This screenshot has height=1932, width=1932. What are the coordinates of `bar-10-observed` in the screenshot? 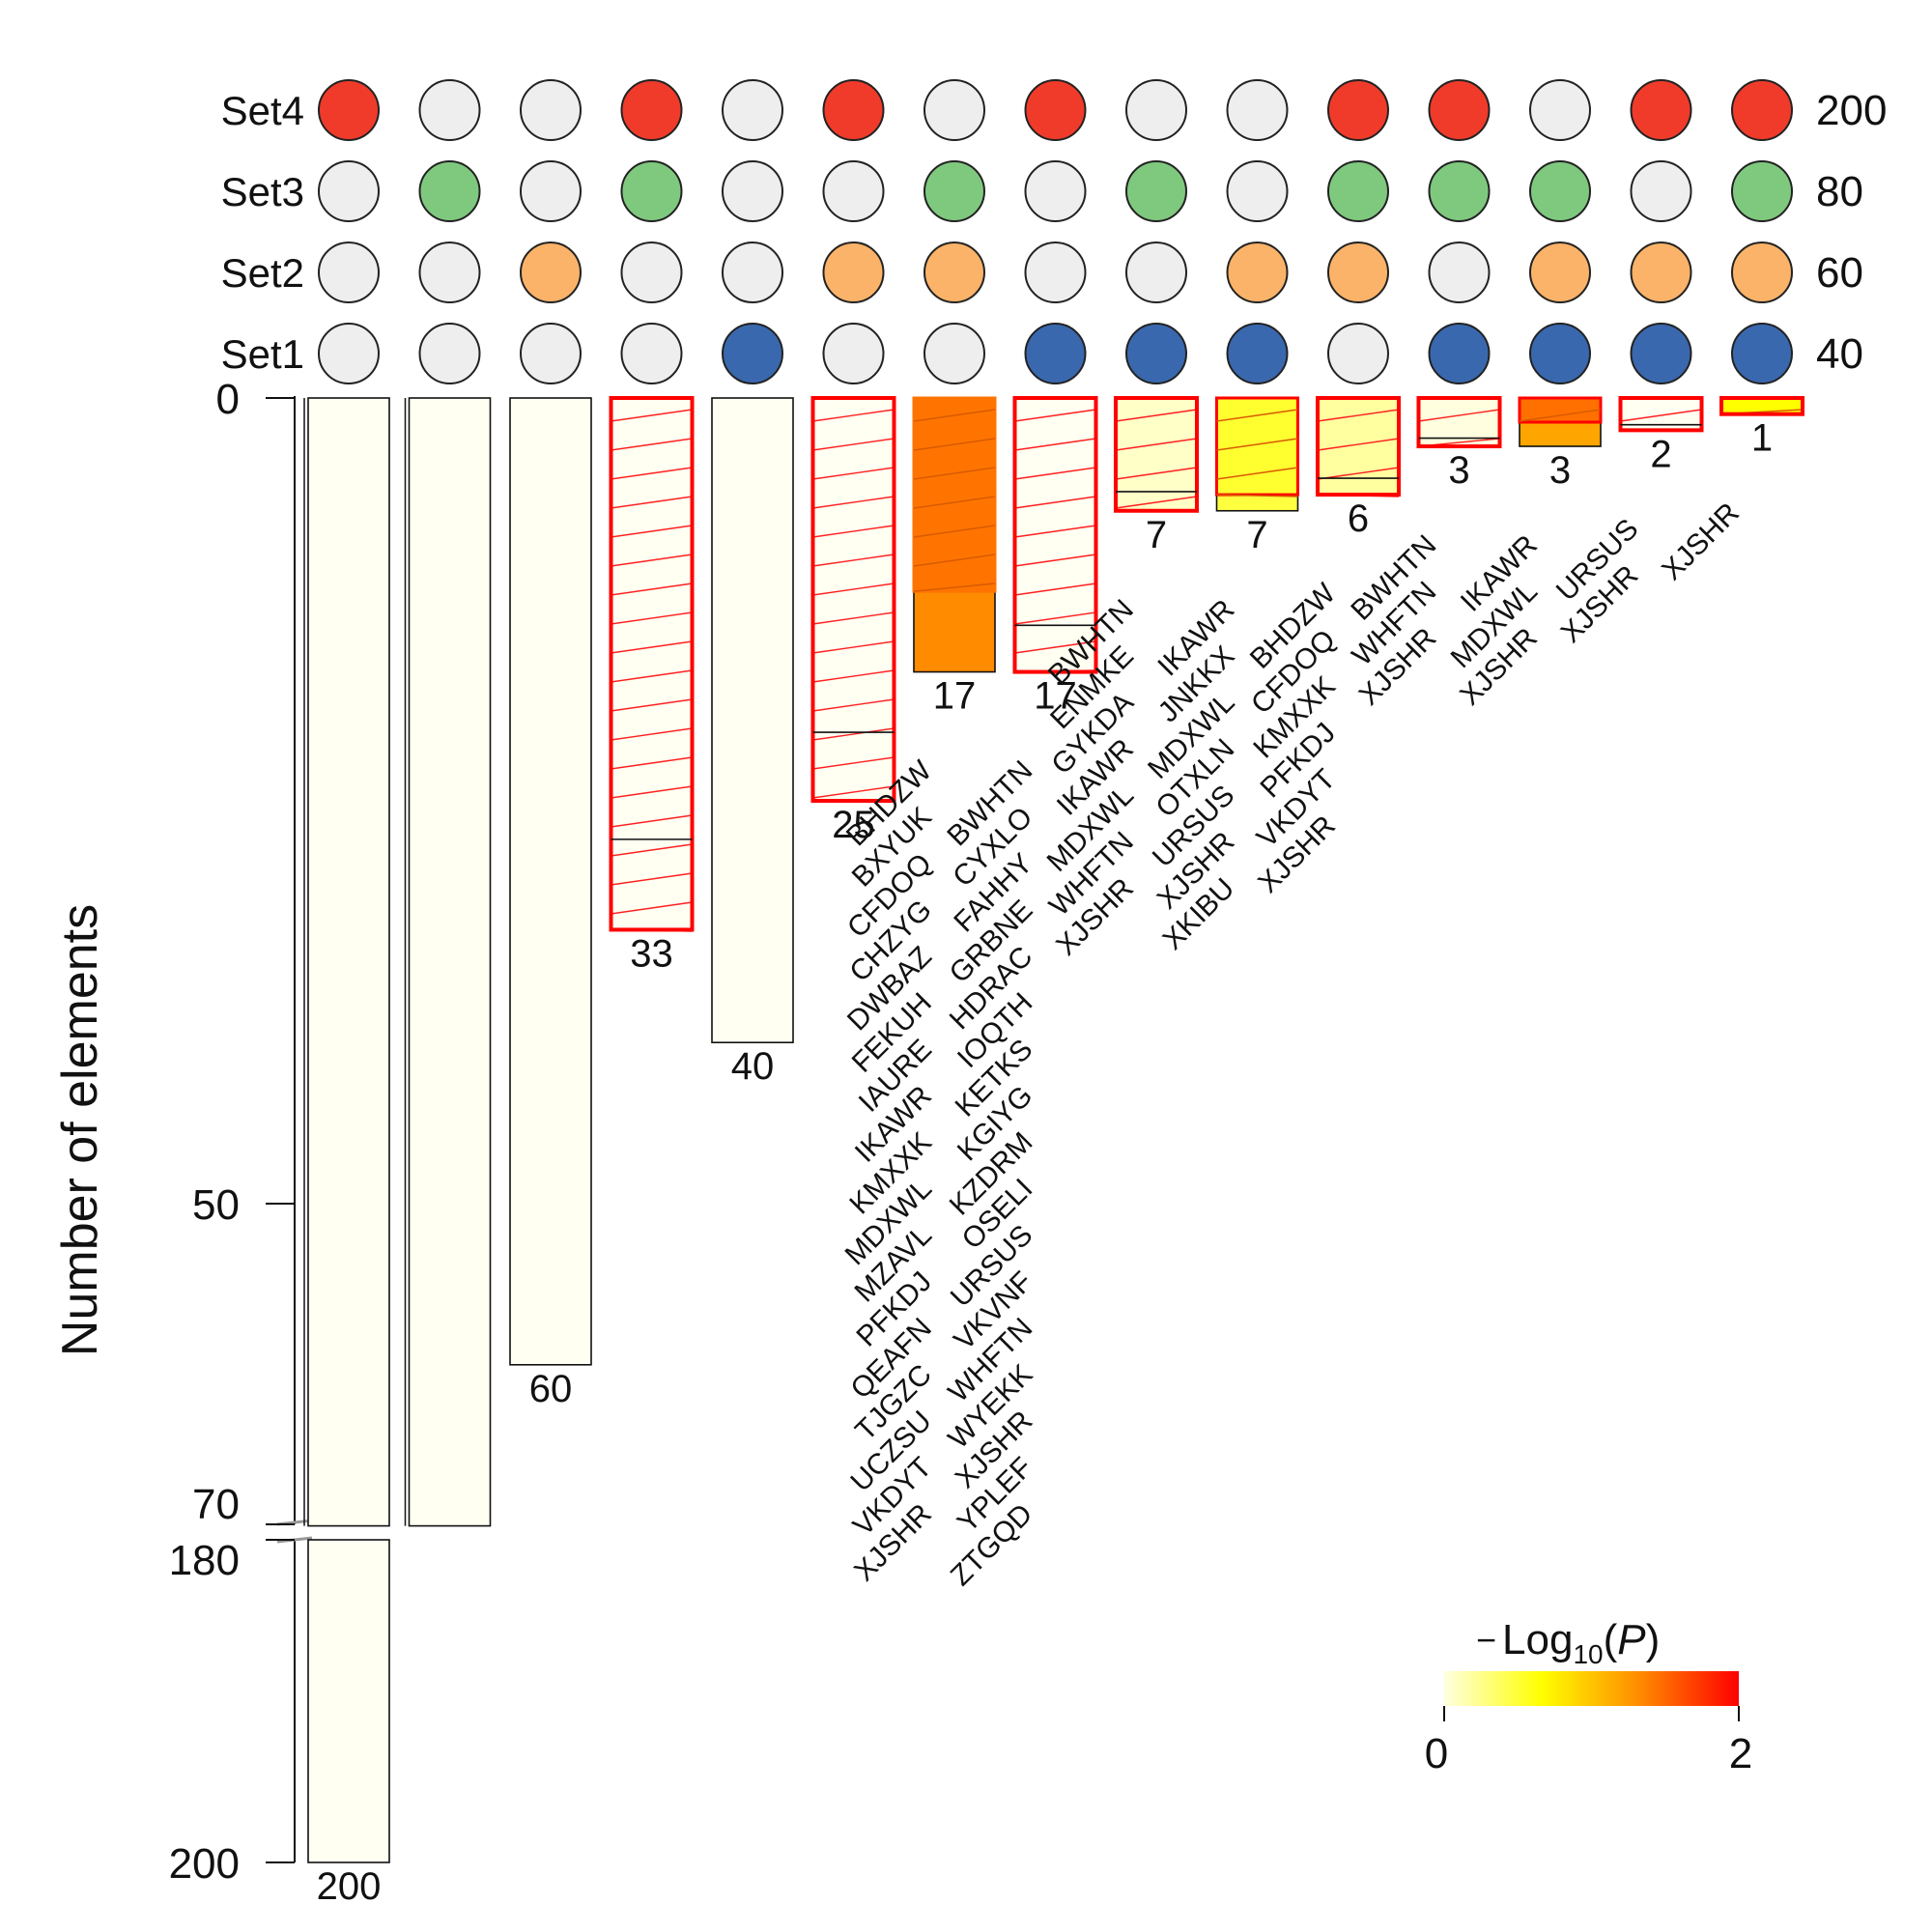 It's located at (1257, 446).